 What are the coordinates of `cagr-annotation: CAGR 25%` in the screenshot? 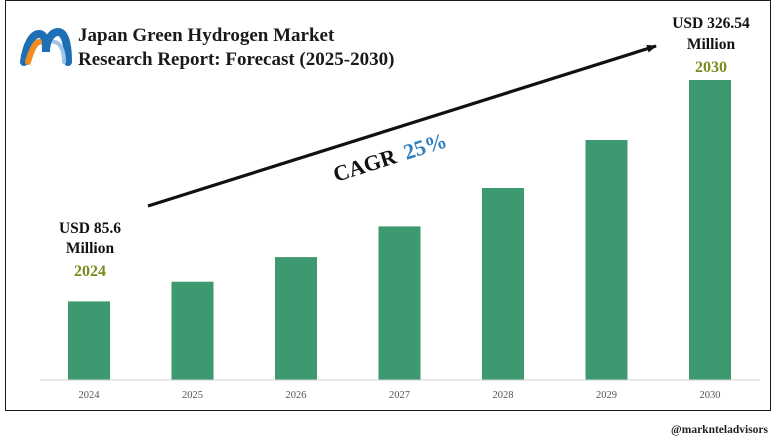 It's located at (390, 157).